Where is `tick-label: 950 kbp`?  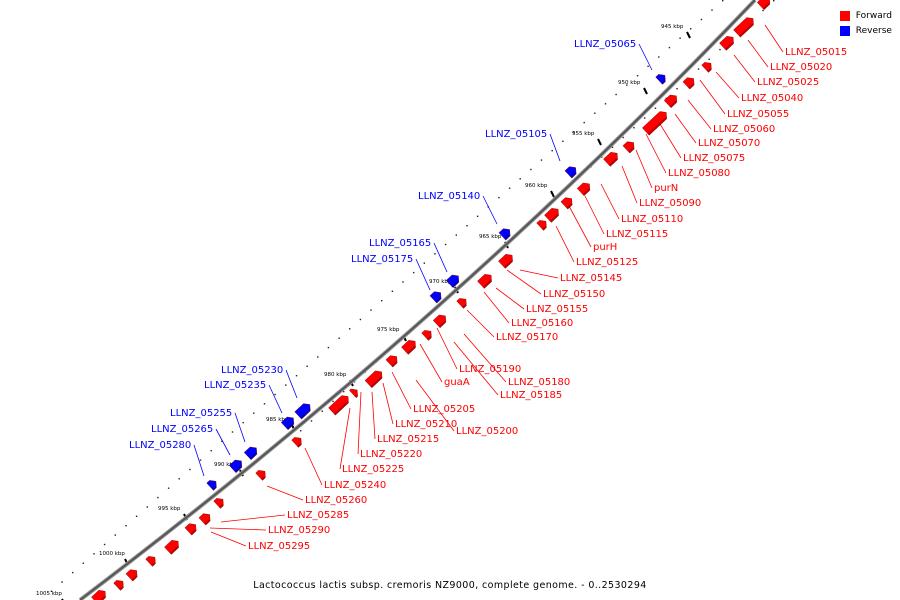 tick-label: 950 kbp is located at coordinates (629, 83).